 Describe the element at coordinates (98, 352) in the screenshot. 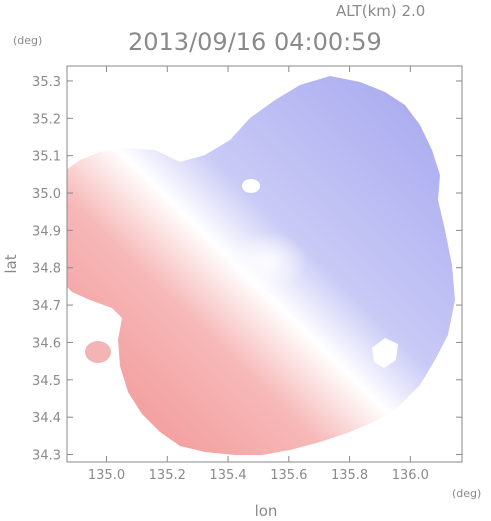

I see `west-echo-patch` at that location.